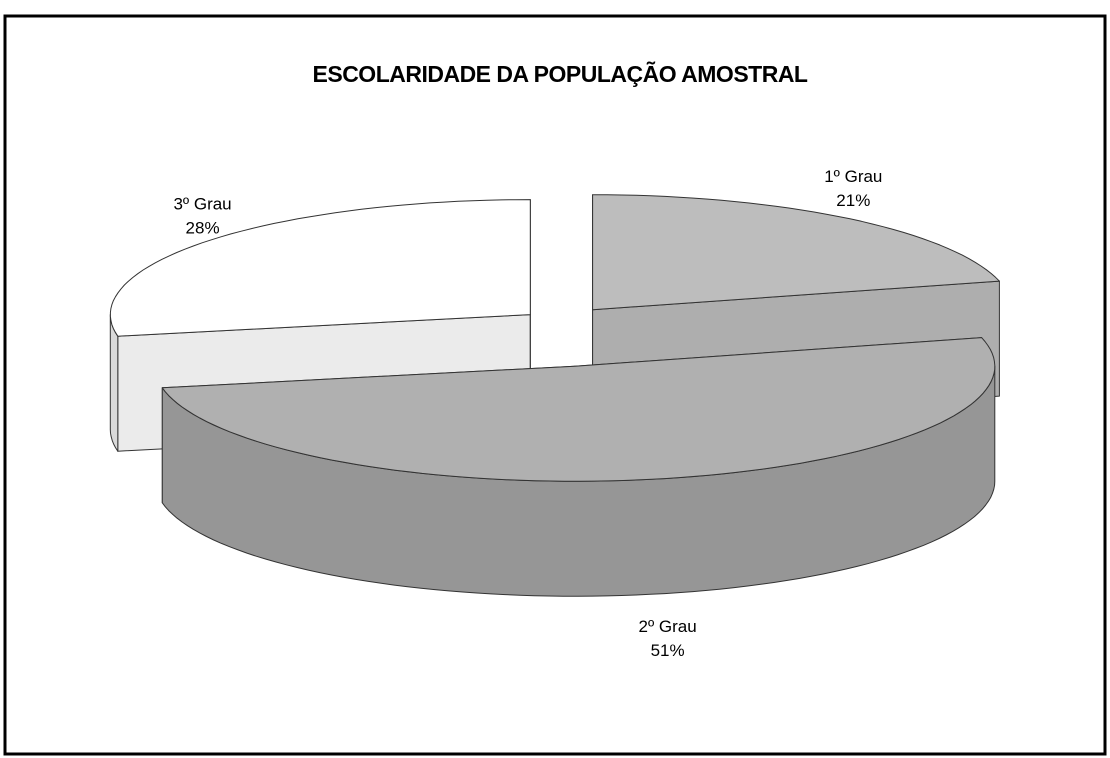 Image resolution: width=1110 pixels, height=758 pixels. Describe the element at coordinates (668, 638) in the screenshot. I see `data-label: 2º Grau 51%` at that location.